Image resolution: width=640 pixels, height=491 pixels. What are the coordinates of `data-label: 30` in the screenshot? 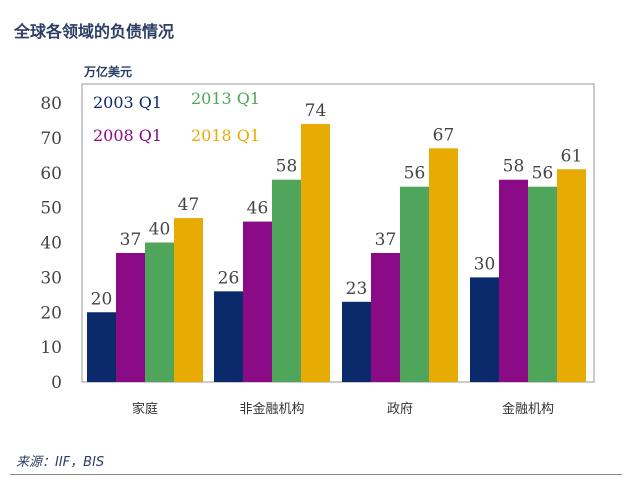 It's located at (485, 264).